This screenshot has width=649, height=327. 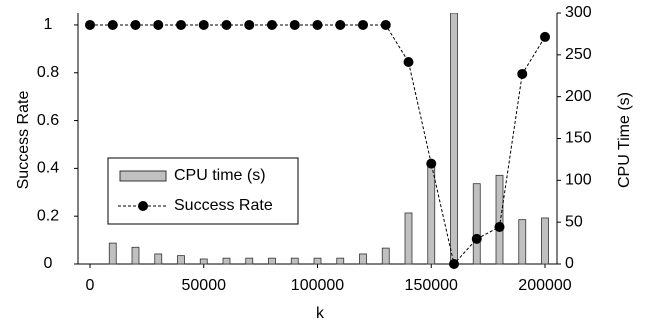 I want to click on y2-tick-label: 200, so click(x=578, y=96).